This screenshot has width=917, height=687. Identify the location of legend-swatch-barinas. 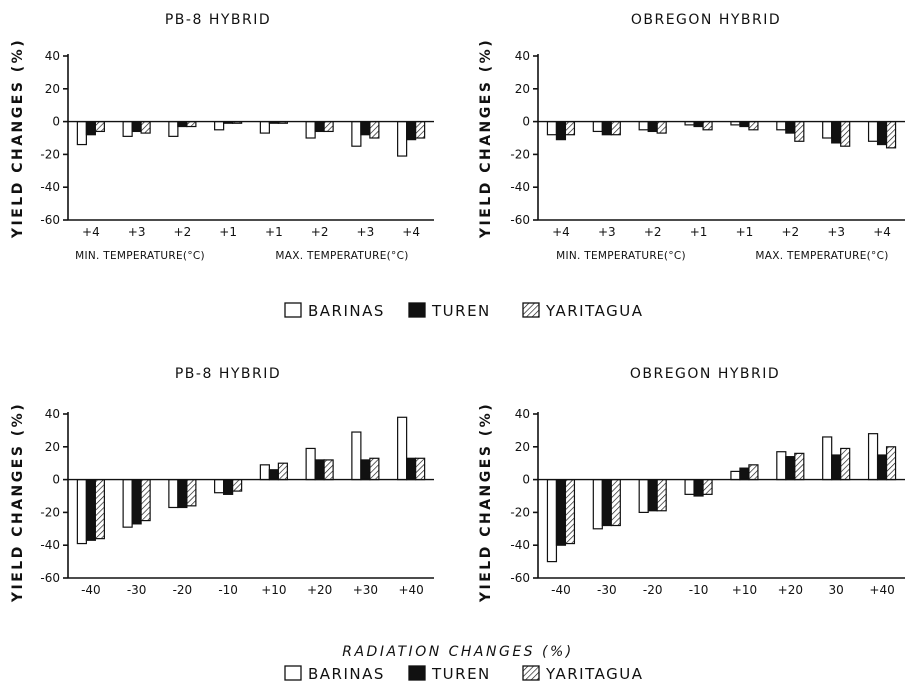
(293, 673).